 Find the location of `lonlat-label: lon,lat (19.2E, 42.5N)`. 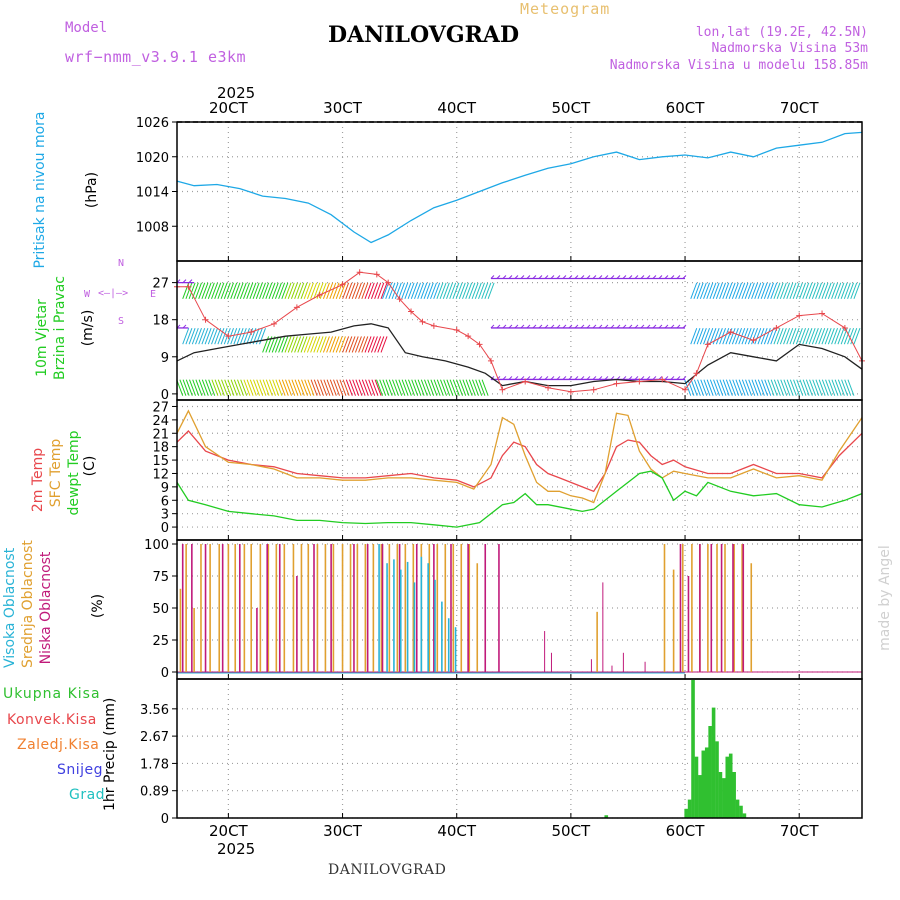

lonlat-label: lon,lat (19.2E, 42.5N) is located at coordinates (781, 32).